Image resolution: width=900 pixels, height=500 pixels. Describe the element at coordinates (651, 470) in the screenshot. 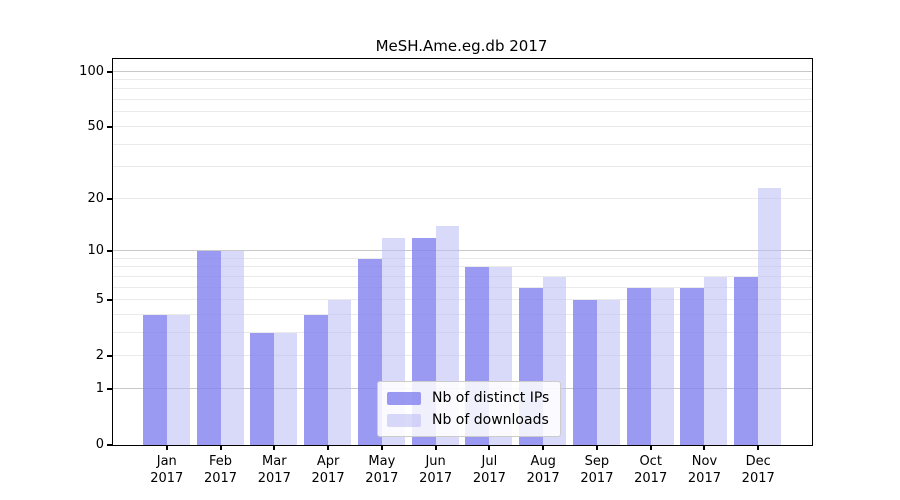

I see `x-tick-label: Oct 2017` at that location.